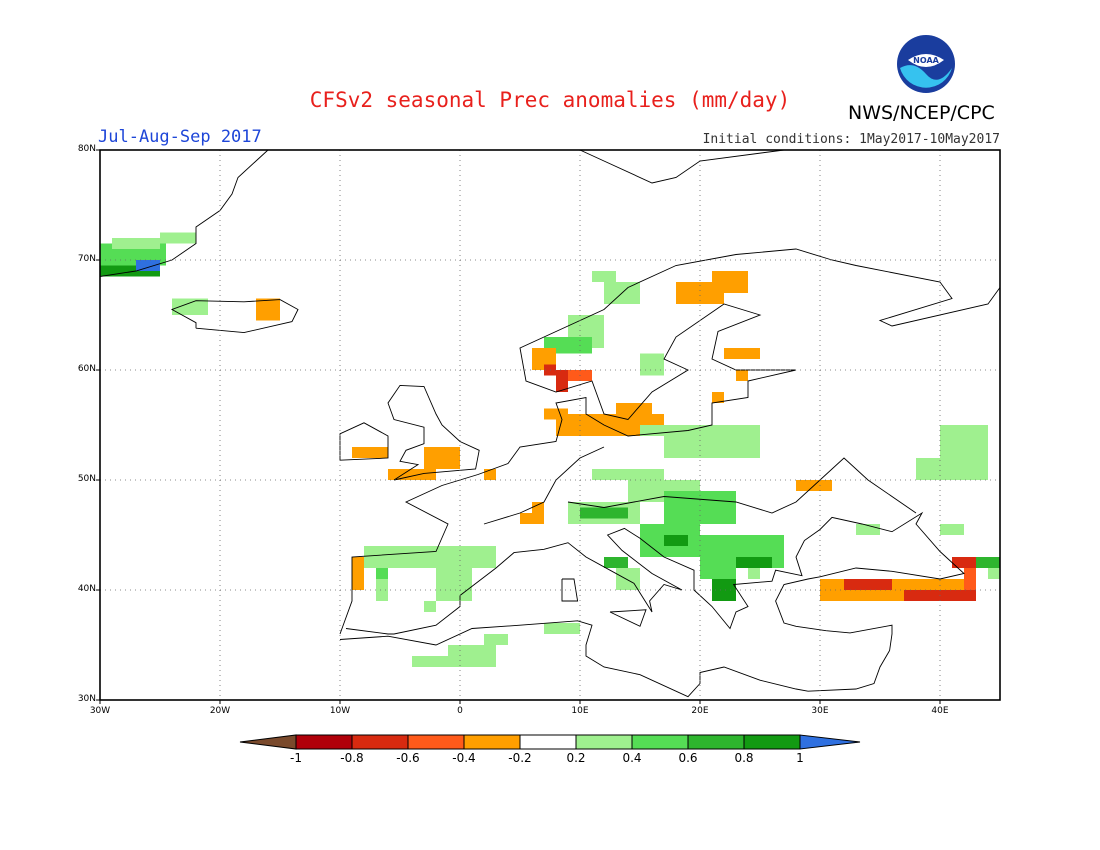 This screenshot has width=1100, height=850. I want to click on lon-tick-label: 20E, so click(700, 711).